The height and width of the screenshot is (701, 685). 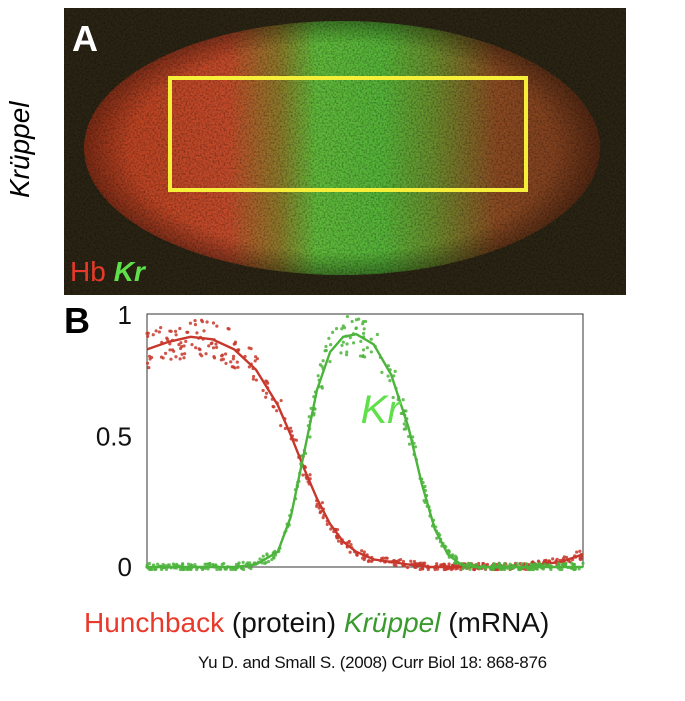 What do you see at coordinates (77, 320) in the screenshot?
I see `panel-b-label: B` at bounding box center [77, 320].